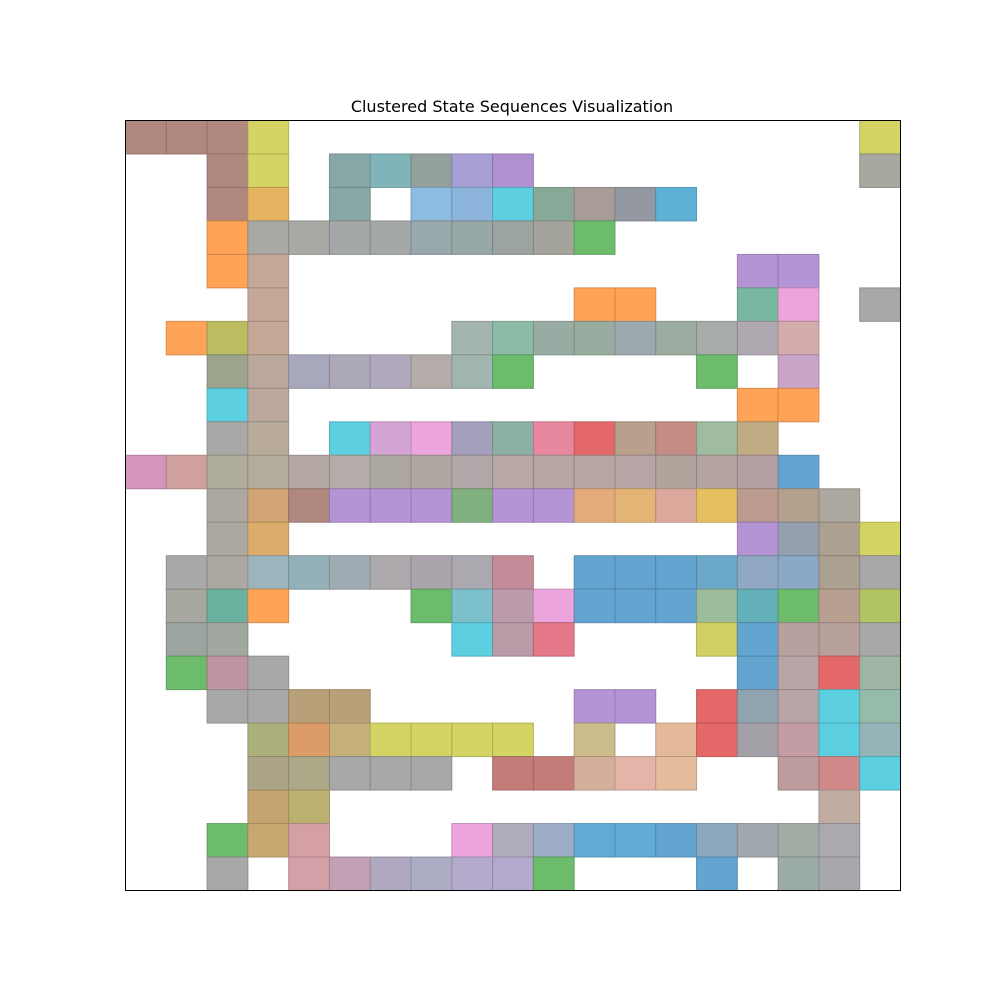  I want to click on heatmap-cell-r10-c14, so click(717, 472).